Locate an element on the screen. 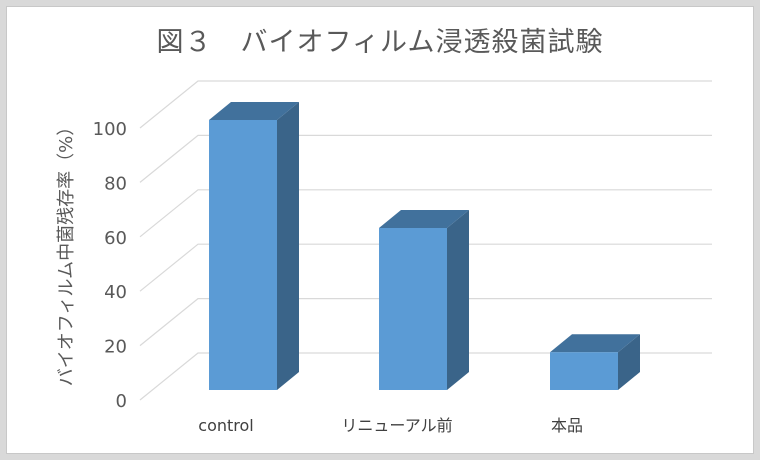  y-tick-label: 60 is located at coordinates (115, 238).